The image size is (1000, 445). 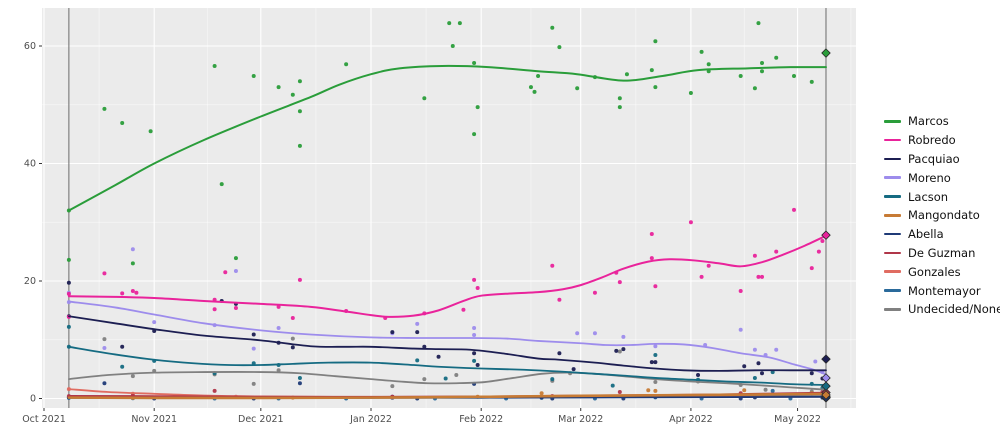 What do you see at coordinates (826, 395) in the screenshot?
I see `result-diamond-mangondato` at bounding box center [826, 395].